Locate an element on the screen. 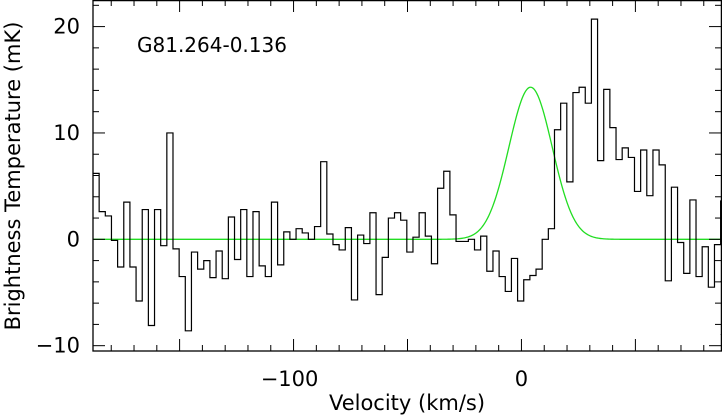  x-tick-label: 0 is located at coordinates (521, 379).